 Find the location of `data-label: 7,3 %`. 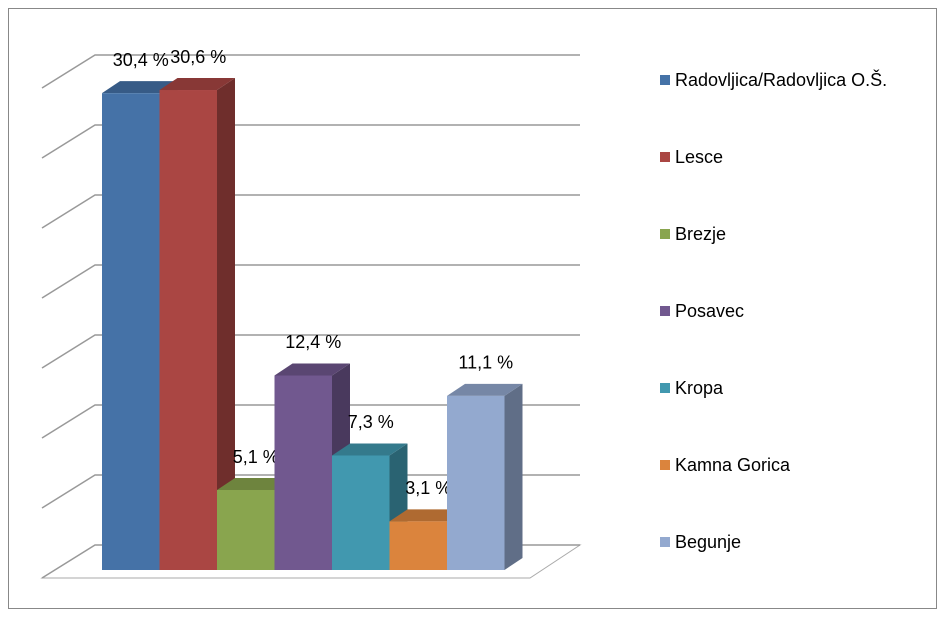

data-label: 7,3 % is located at coordinates (371, 422).